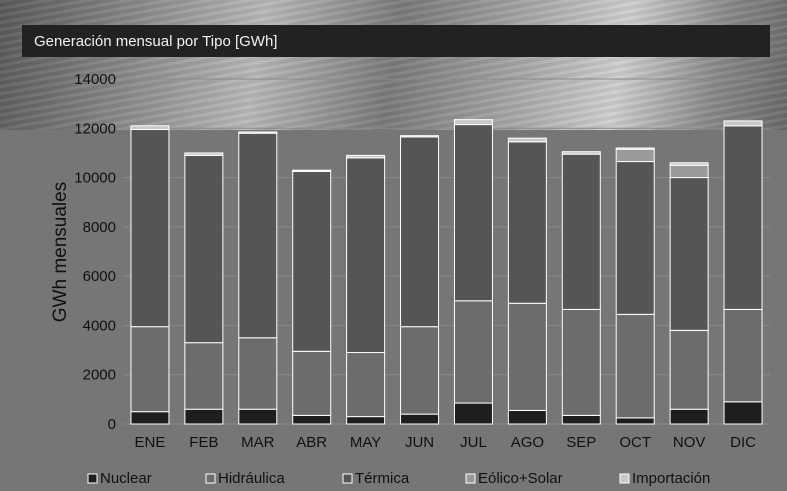 This screenshot has height=491, width=787. Describe the element at coordinates (635, 442) in the screenshot. I see `x-tick-label: OCT` at that location.